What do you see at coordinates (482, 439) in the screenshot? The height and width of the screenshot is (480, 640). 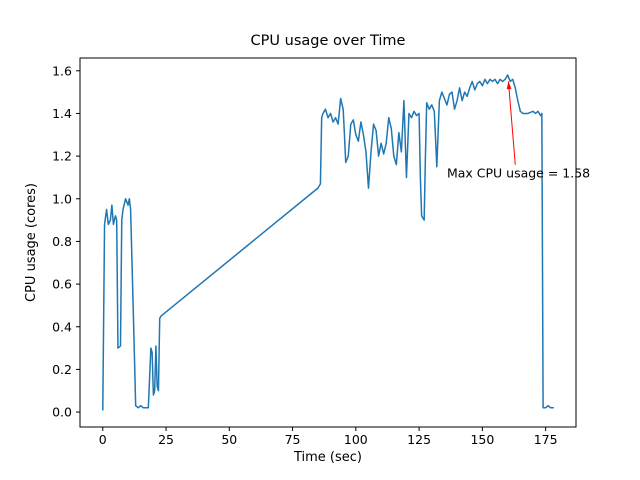 I see `x-tick-label: 150` at bounding box center [482, 439].